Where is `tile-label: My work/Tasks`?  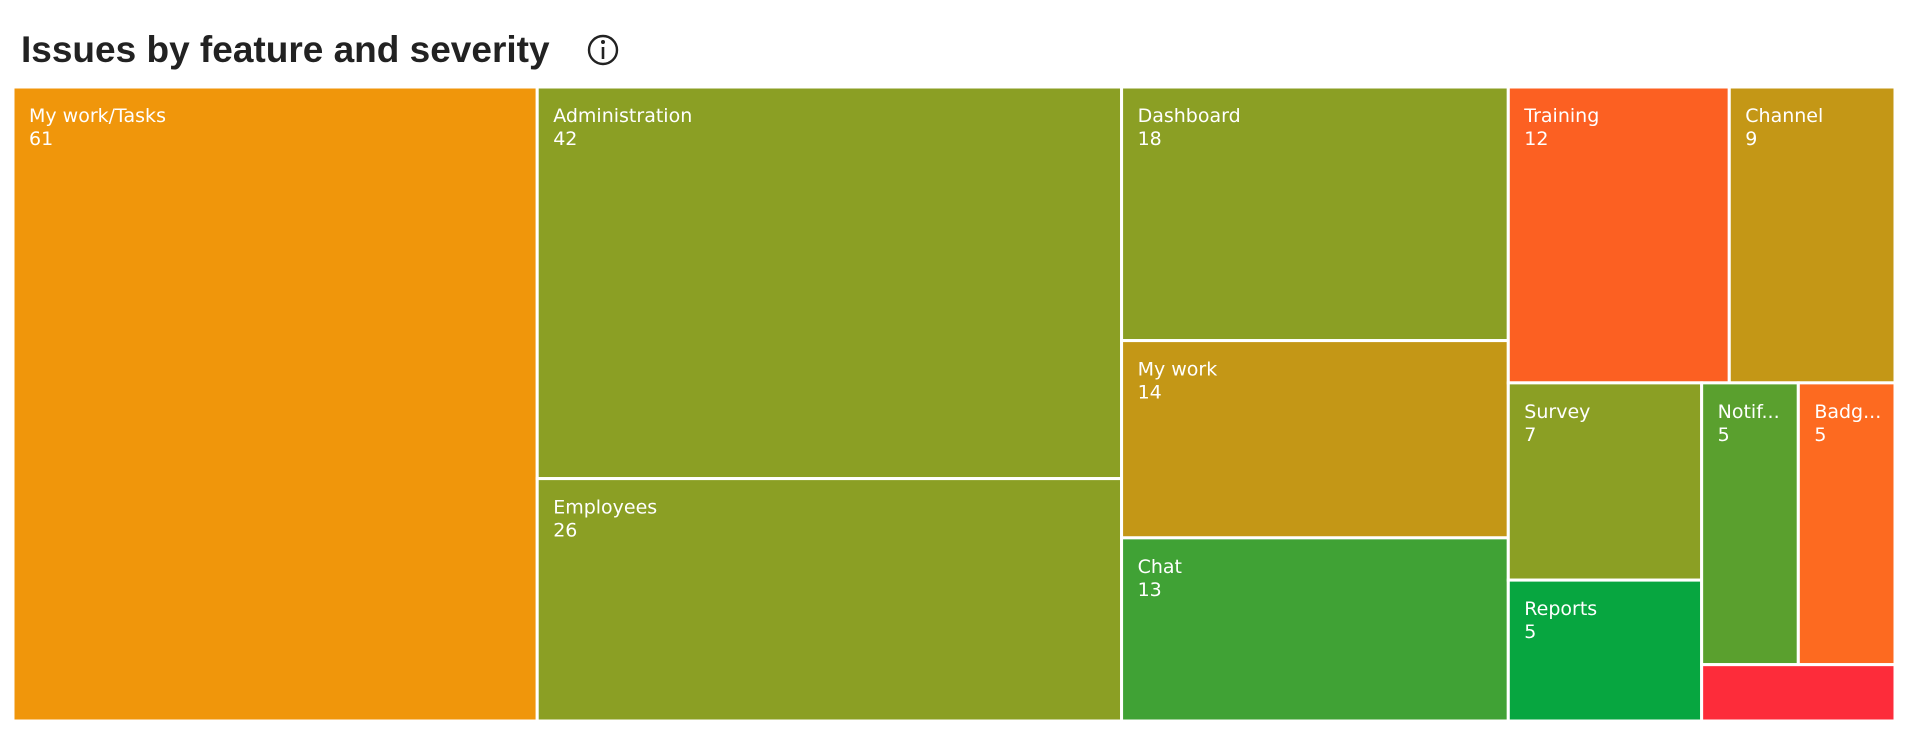 tile-label: My work/Tasks is located at coordinates (97, 116).